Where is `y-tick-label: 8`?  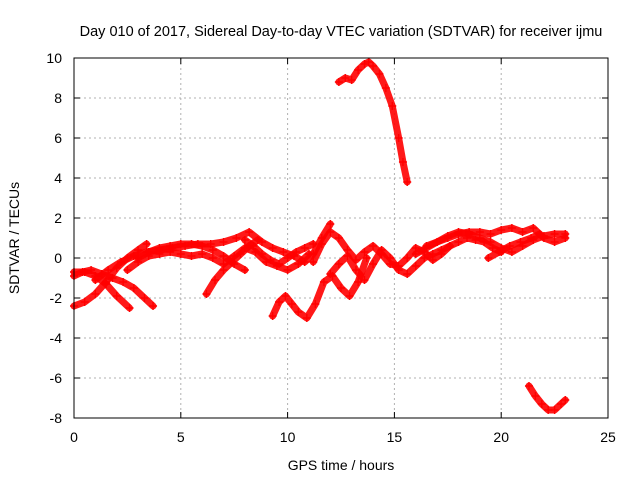 y-tick-label: 8 is located at coordinates (58, 98).